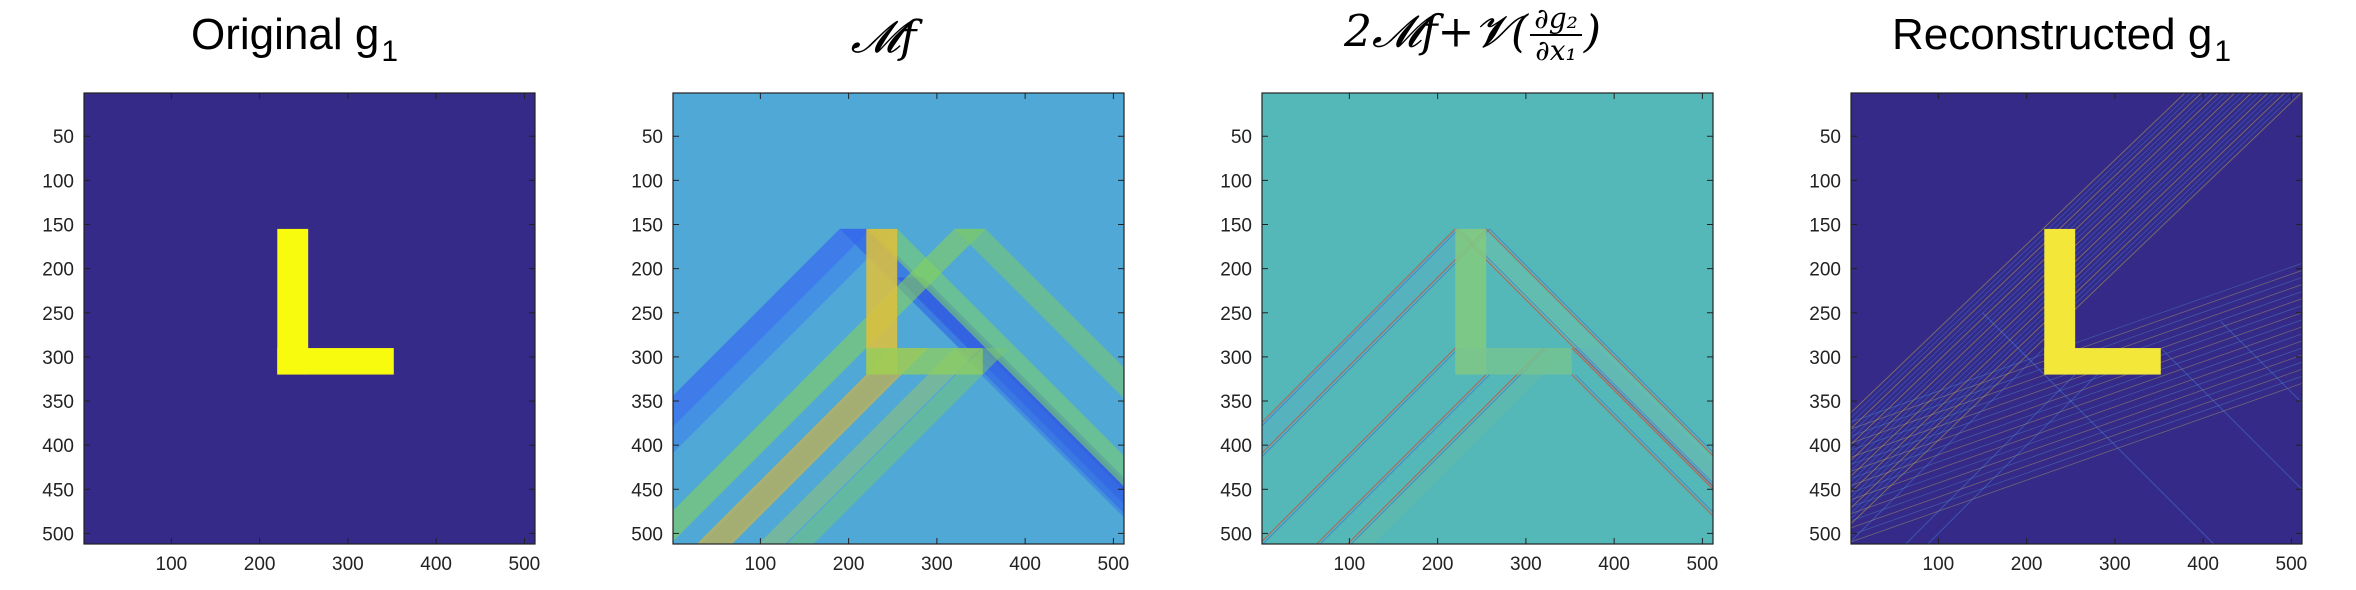 This screenshot has width=2356, height=590. What do you see at coordinates (285, 34) in the screenshot?
I see `title-text: Original g` at bounding box center [285, 34].